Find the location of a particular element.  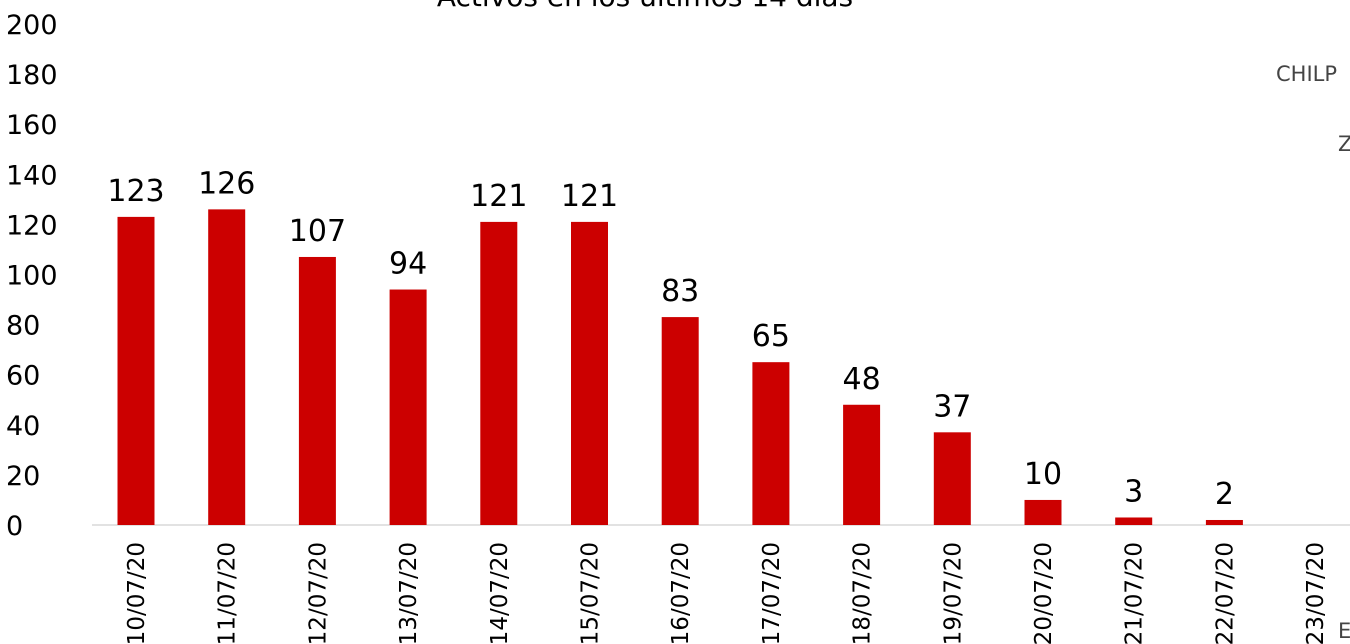

data-label: 48 is located at coordinates (862, 379).